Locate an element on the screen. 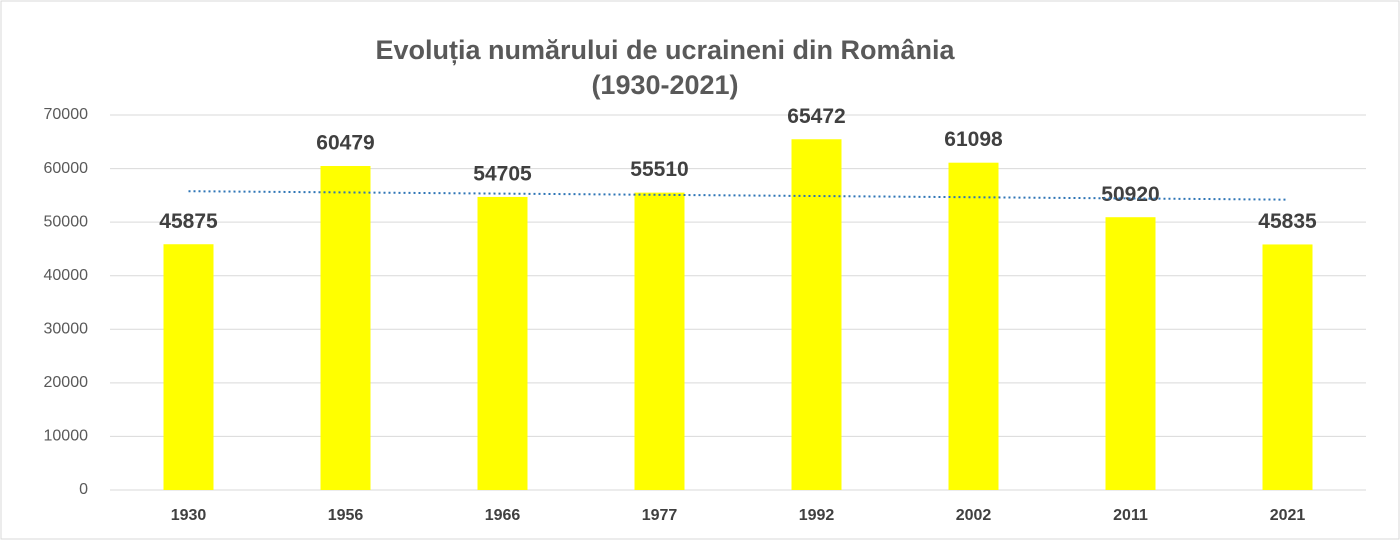 This screenshot has width=1400, height=540. value-label: 50920 is located at coordinates (1130, 194).